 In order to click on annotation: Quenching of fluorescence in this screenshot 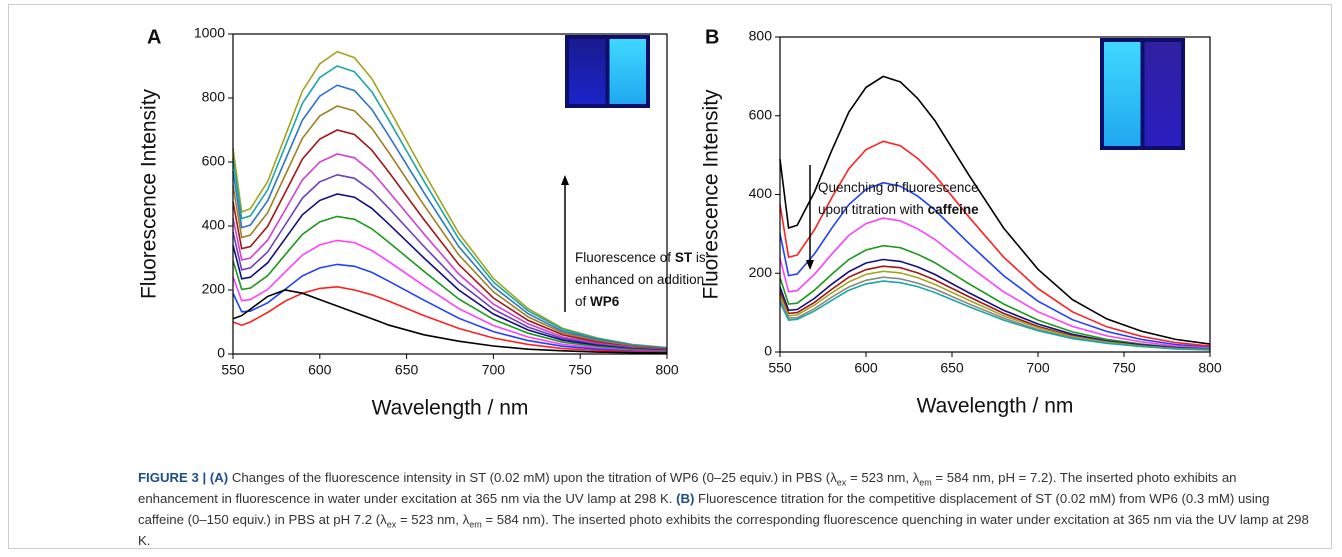, I will do `click(898, 187)`.